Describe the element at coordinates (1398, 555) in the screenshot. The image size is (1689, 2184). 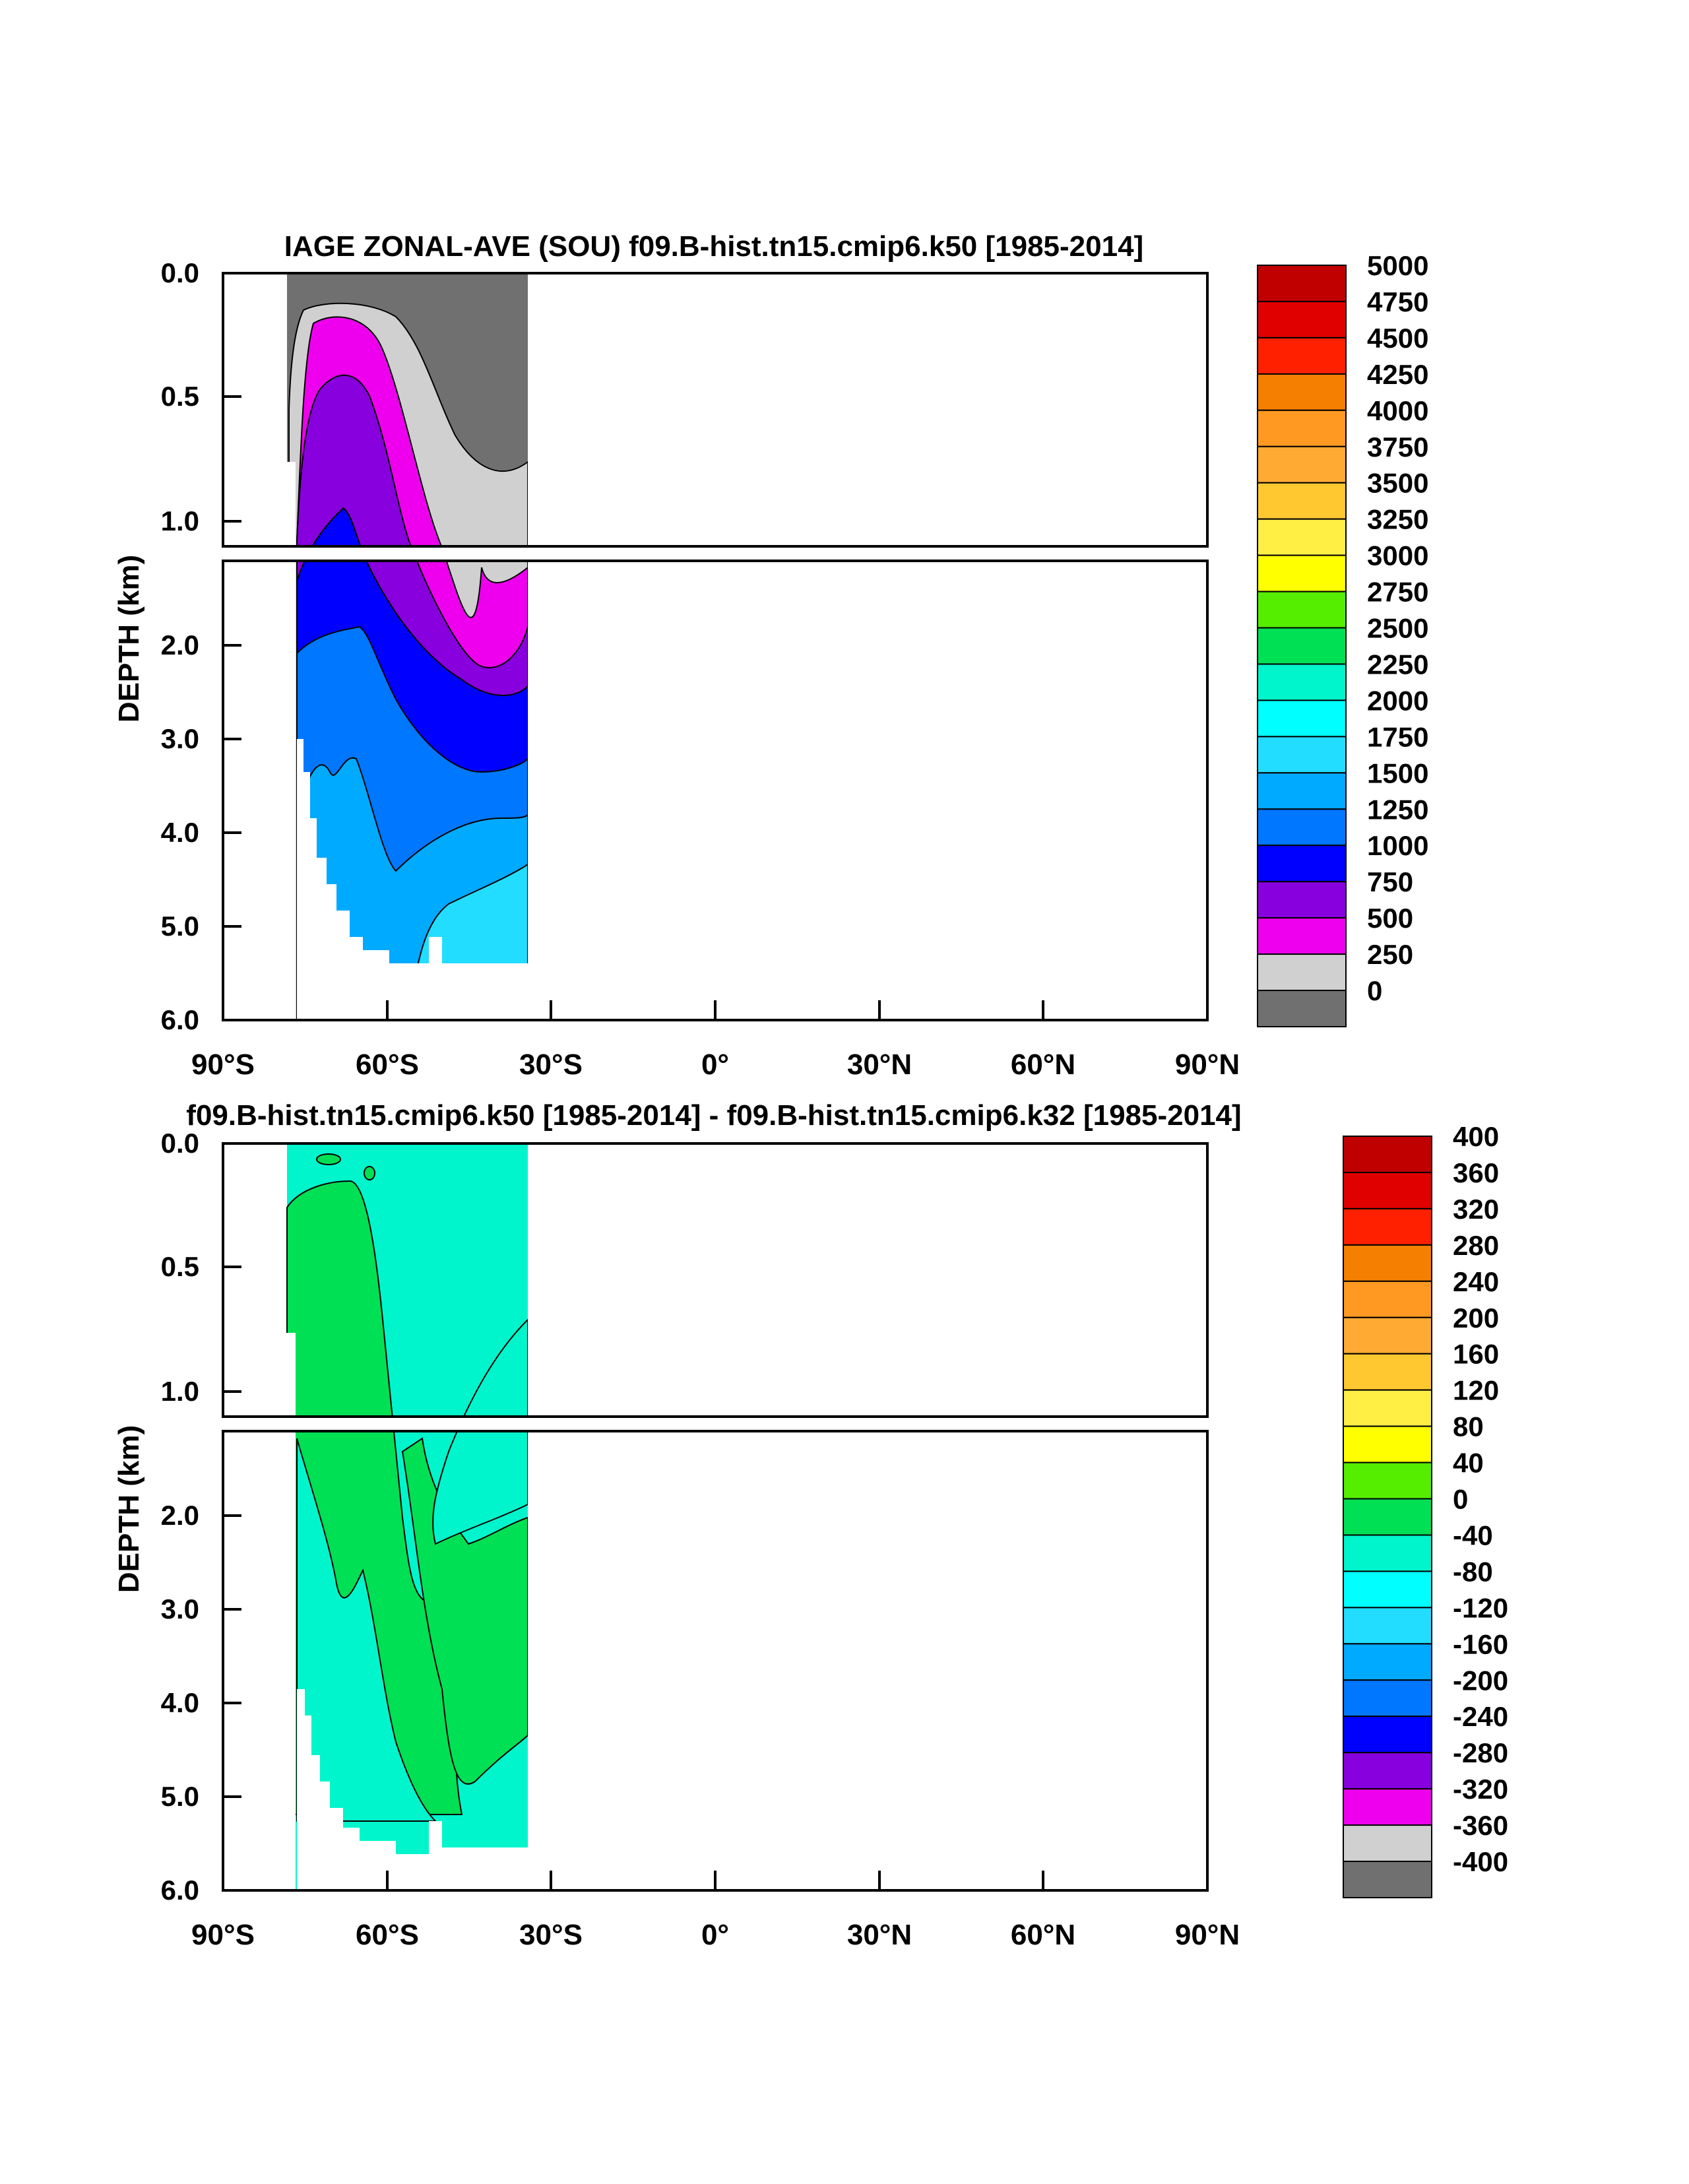
I see `colorbar-label: 3000` at that location.